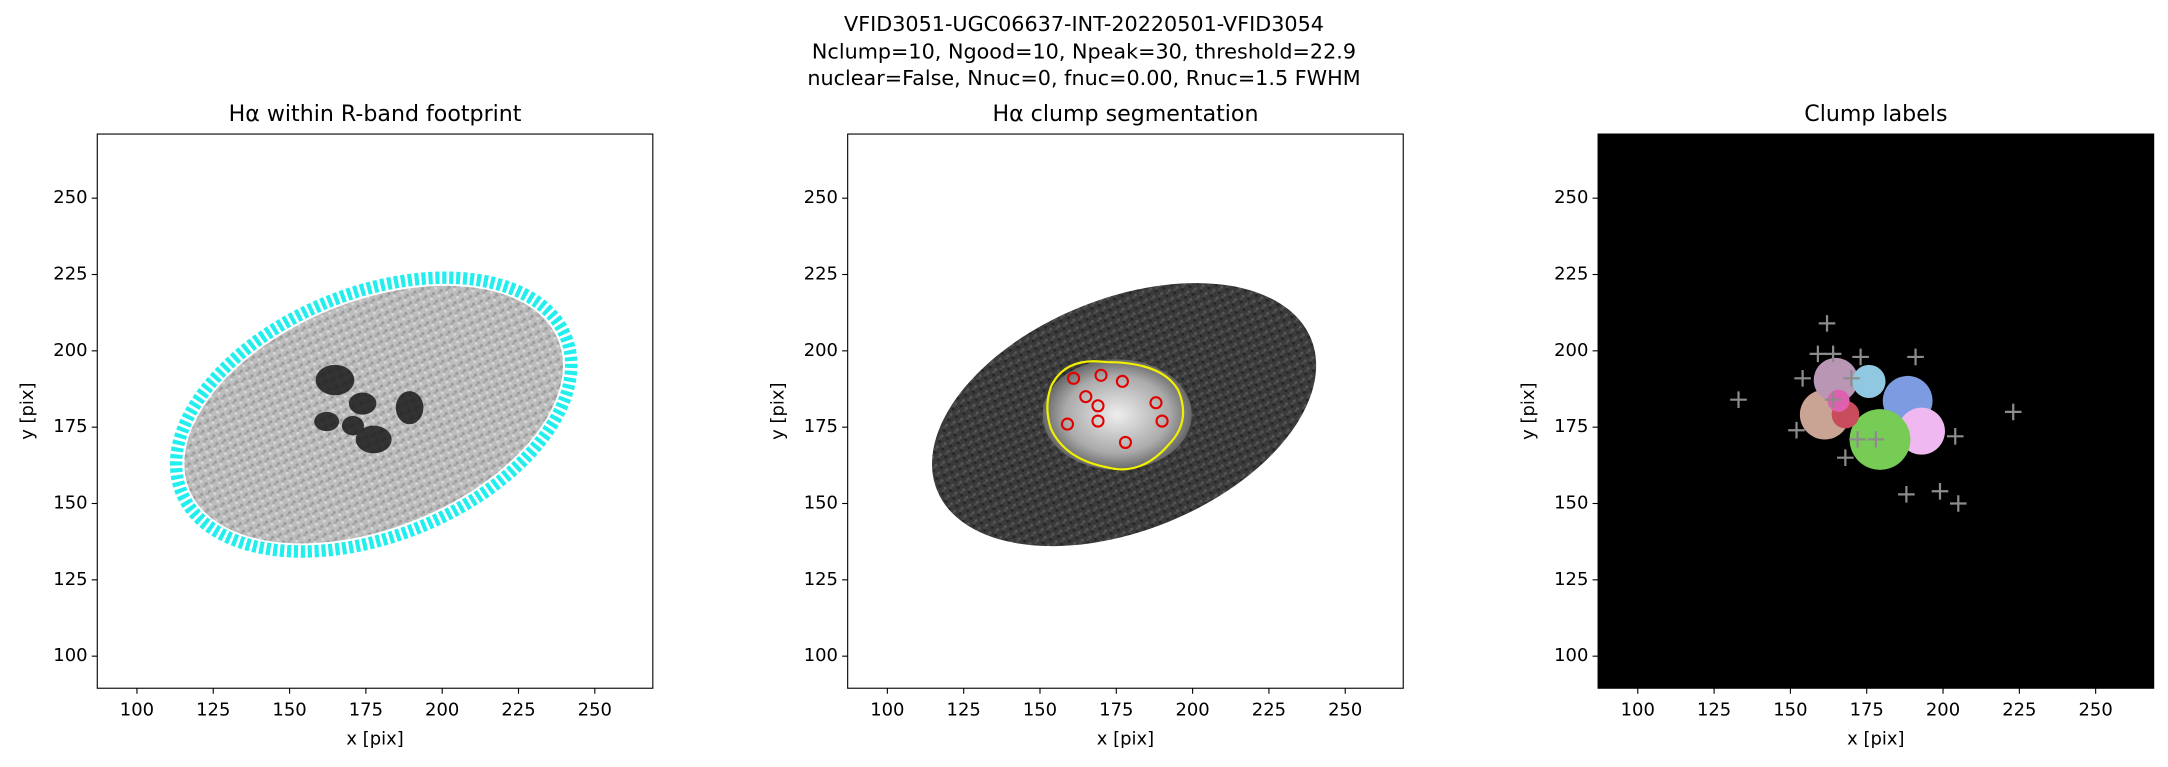  I want to click on axes-title: Hα clump segmentation, so click(1125, 114).